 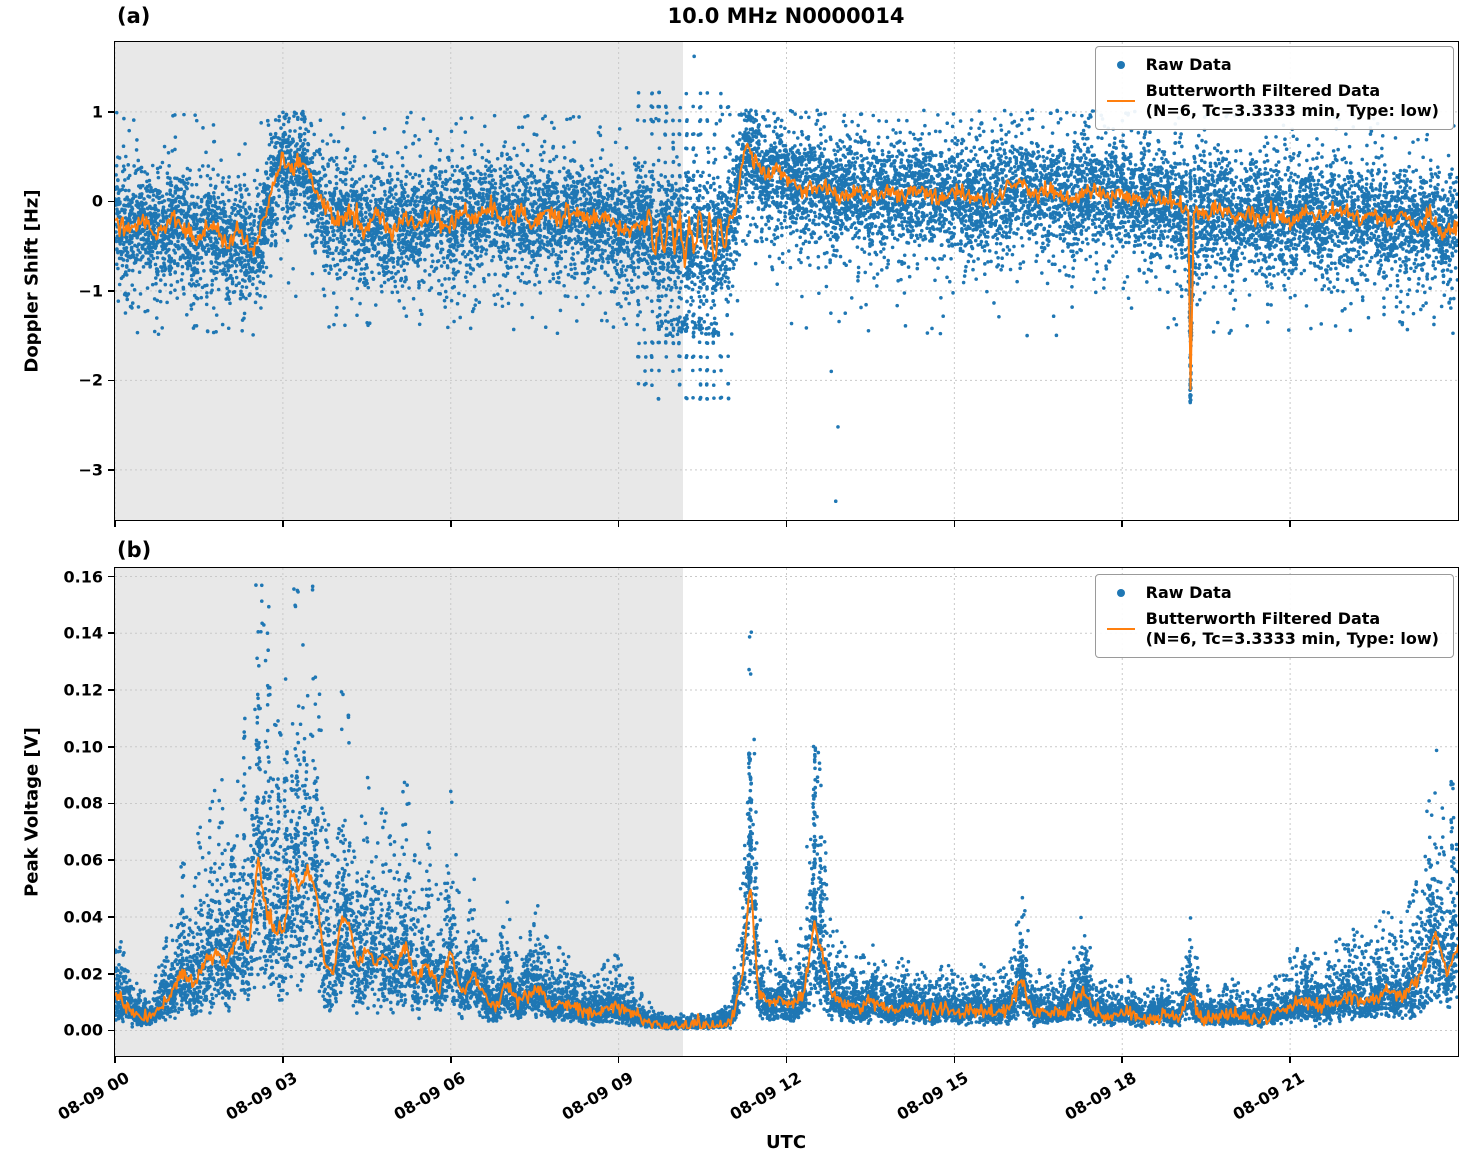 I want to click on y-tick-label: −1, so click(x=90, y=291).